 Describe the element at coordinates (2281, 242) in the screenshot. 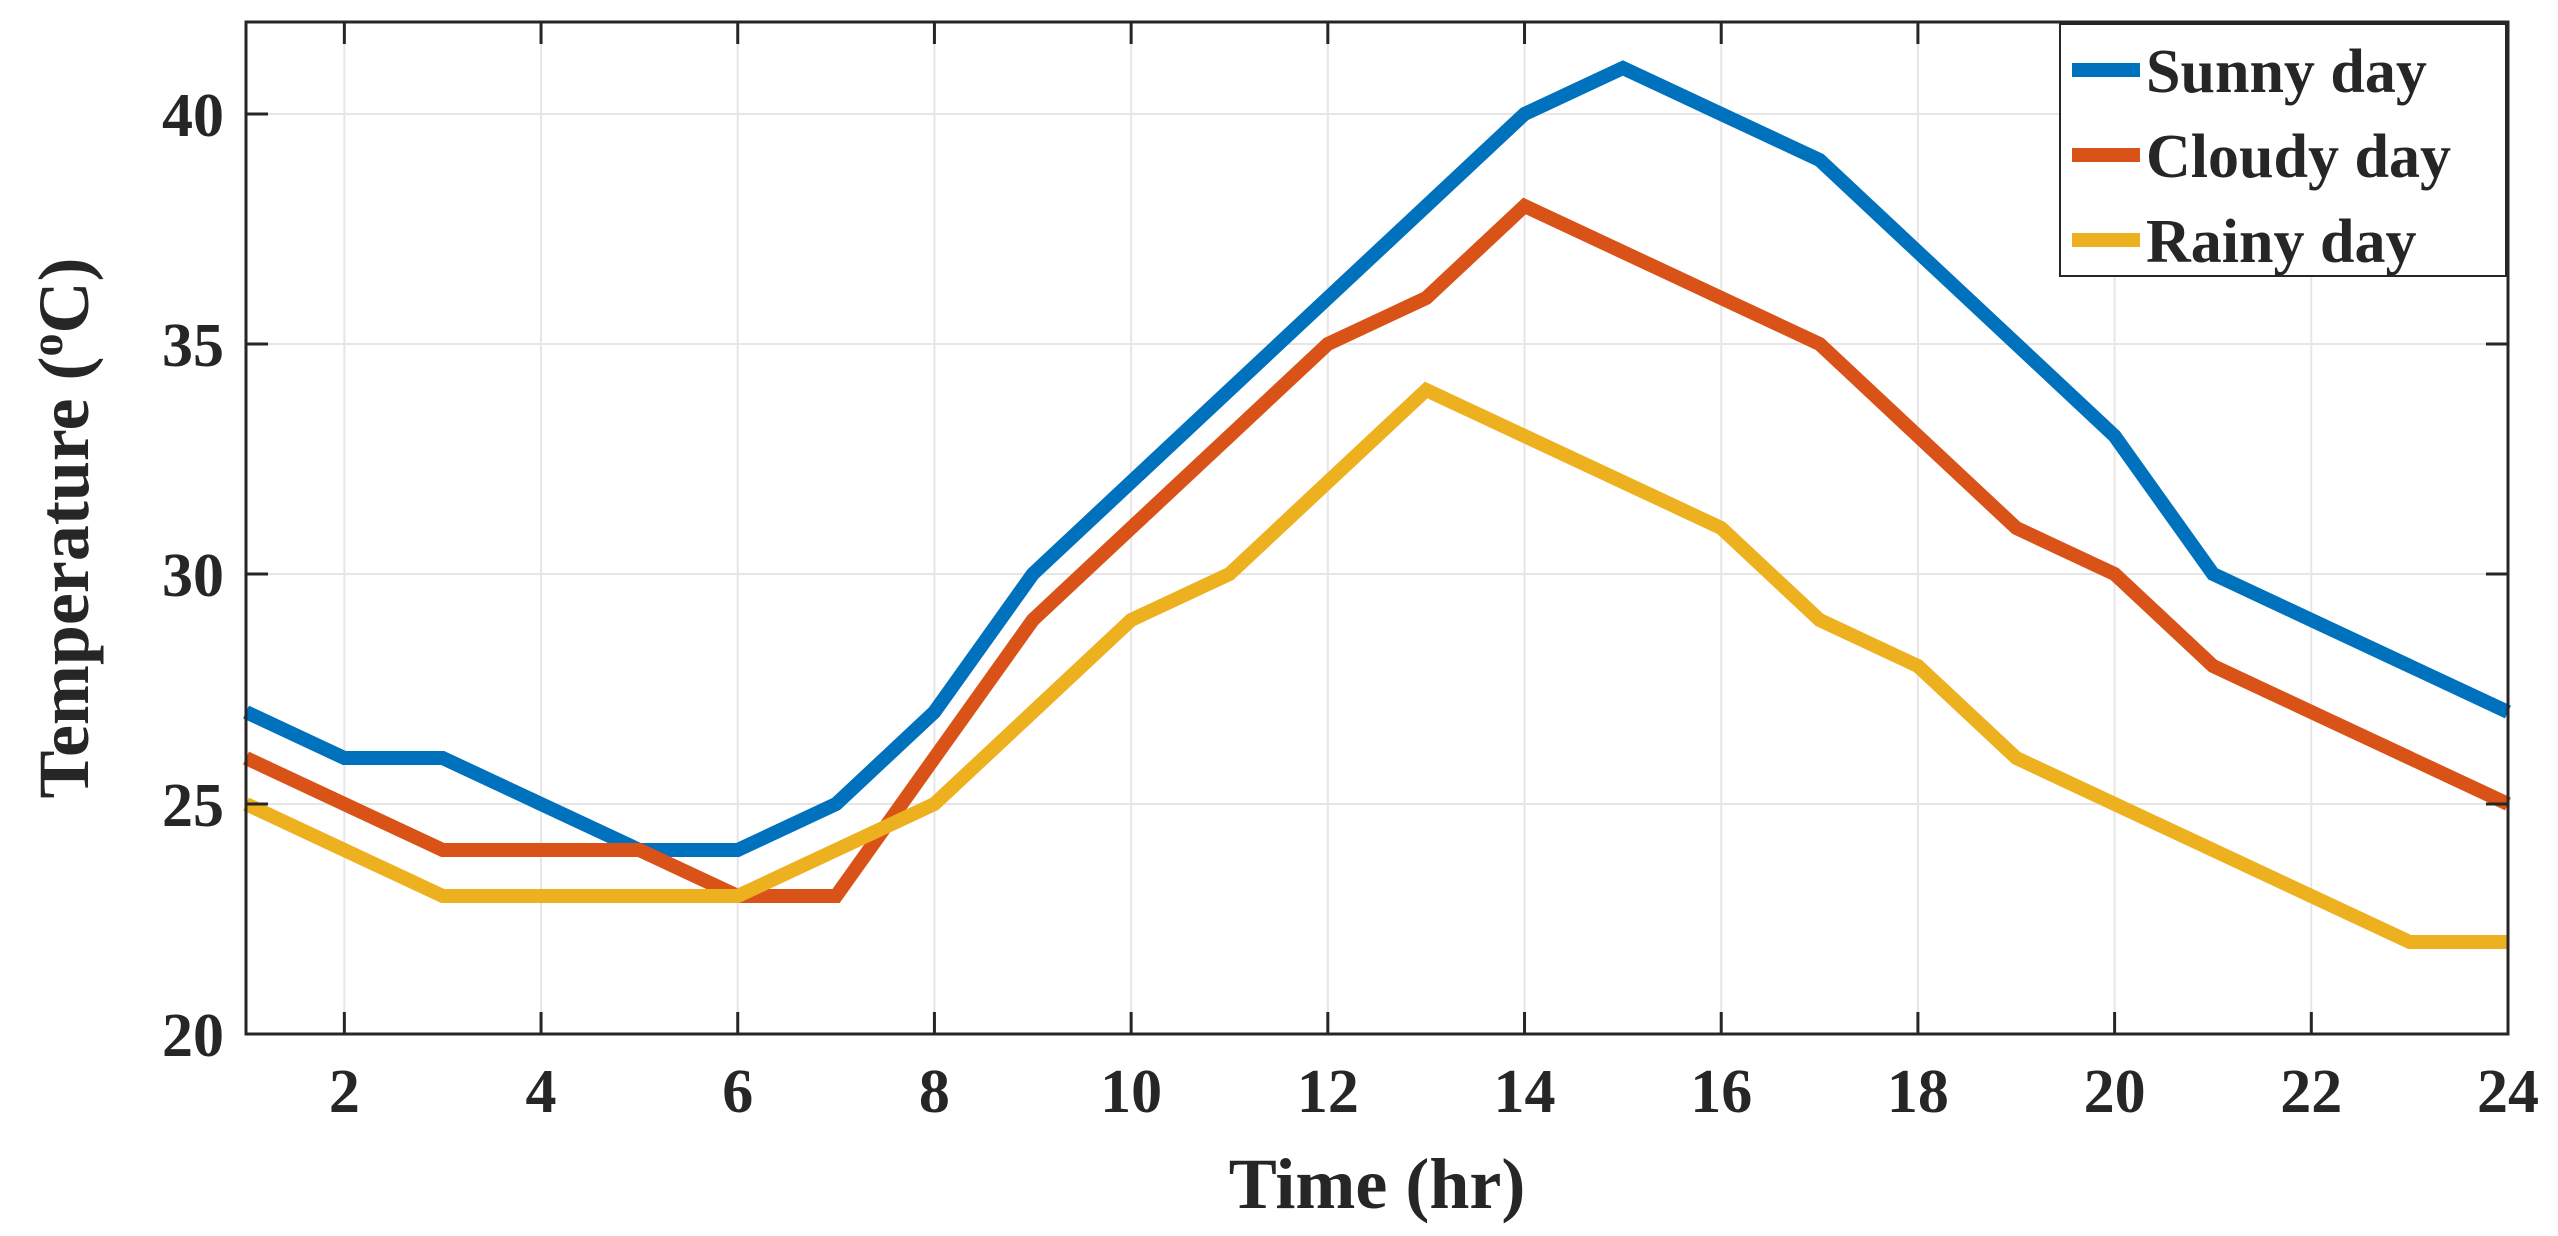

I see `legend-label: Rainy day` at that location.